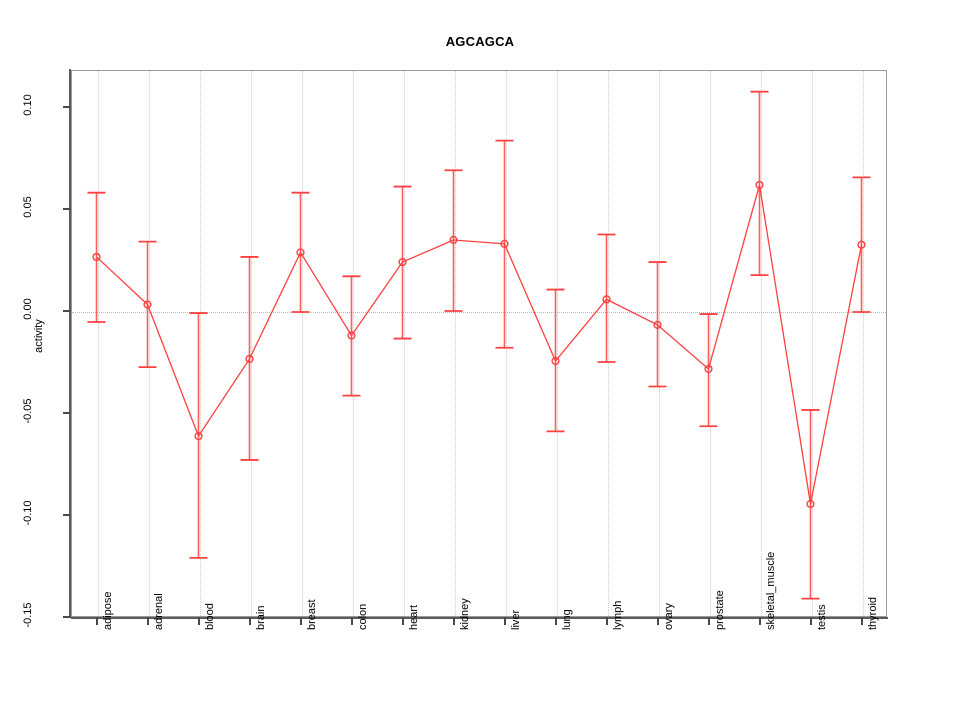  I want to click on x-axis-tick-label: breast, so click(311, 614).